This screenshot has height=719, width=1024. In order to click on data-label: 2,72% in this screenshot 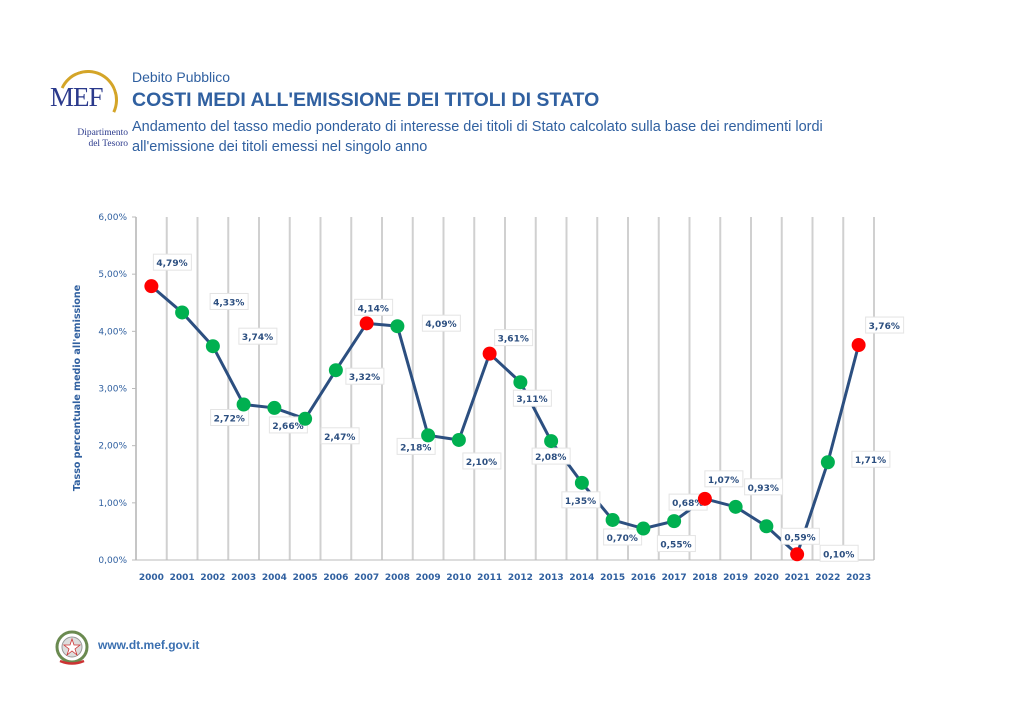, I will do `click(229, 420)`.